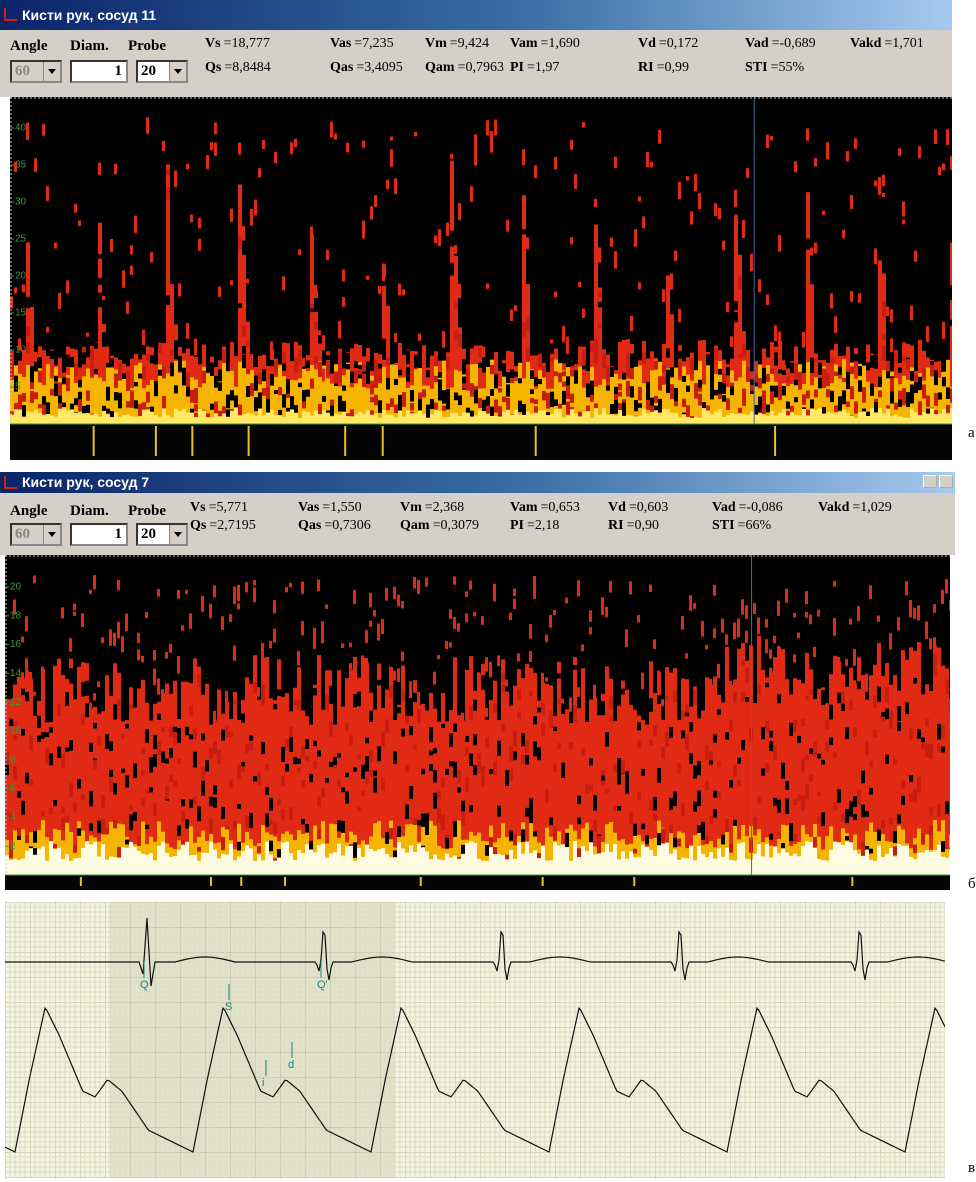  I want to click on minimize-button, so click(930, 481).